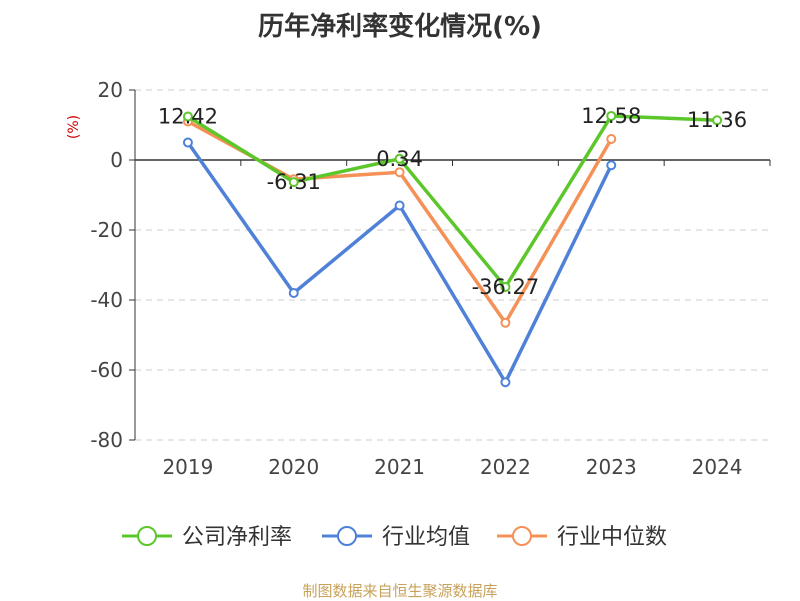  I want to click on data-label-2023: 12.58, so click(611, 116).